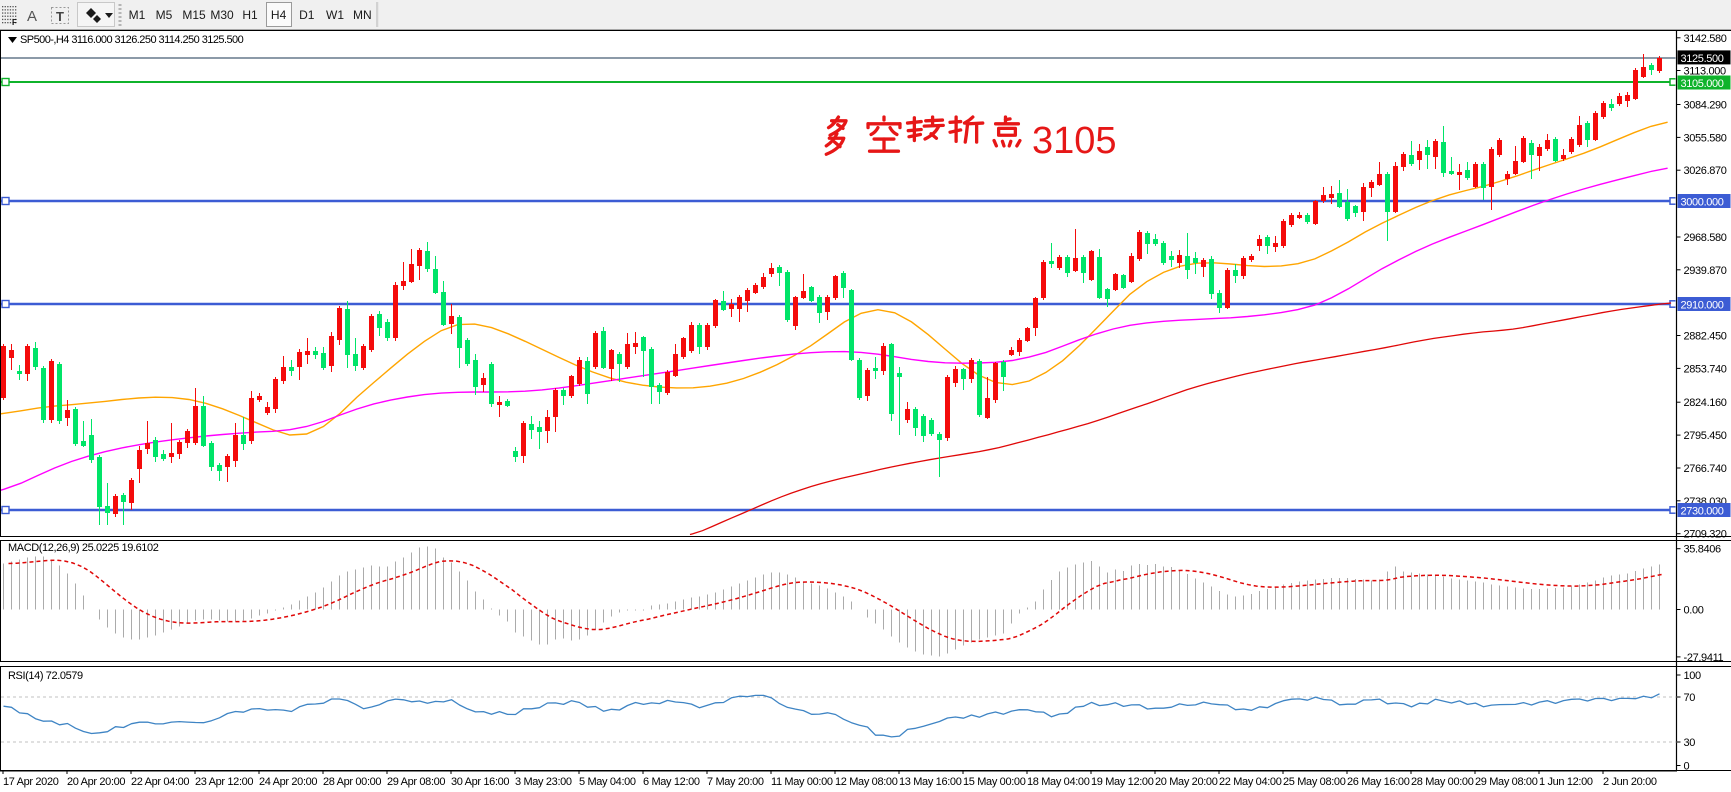 Image resolution: width=1731 pixels, height=792 pixels. Describe the element at coordinates (1630, 782) in the screenshot. I see `svg-text: 2 Jun 20:00` at that location.